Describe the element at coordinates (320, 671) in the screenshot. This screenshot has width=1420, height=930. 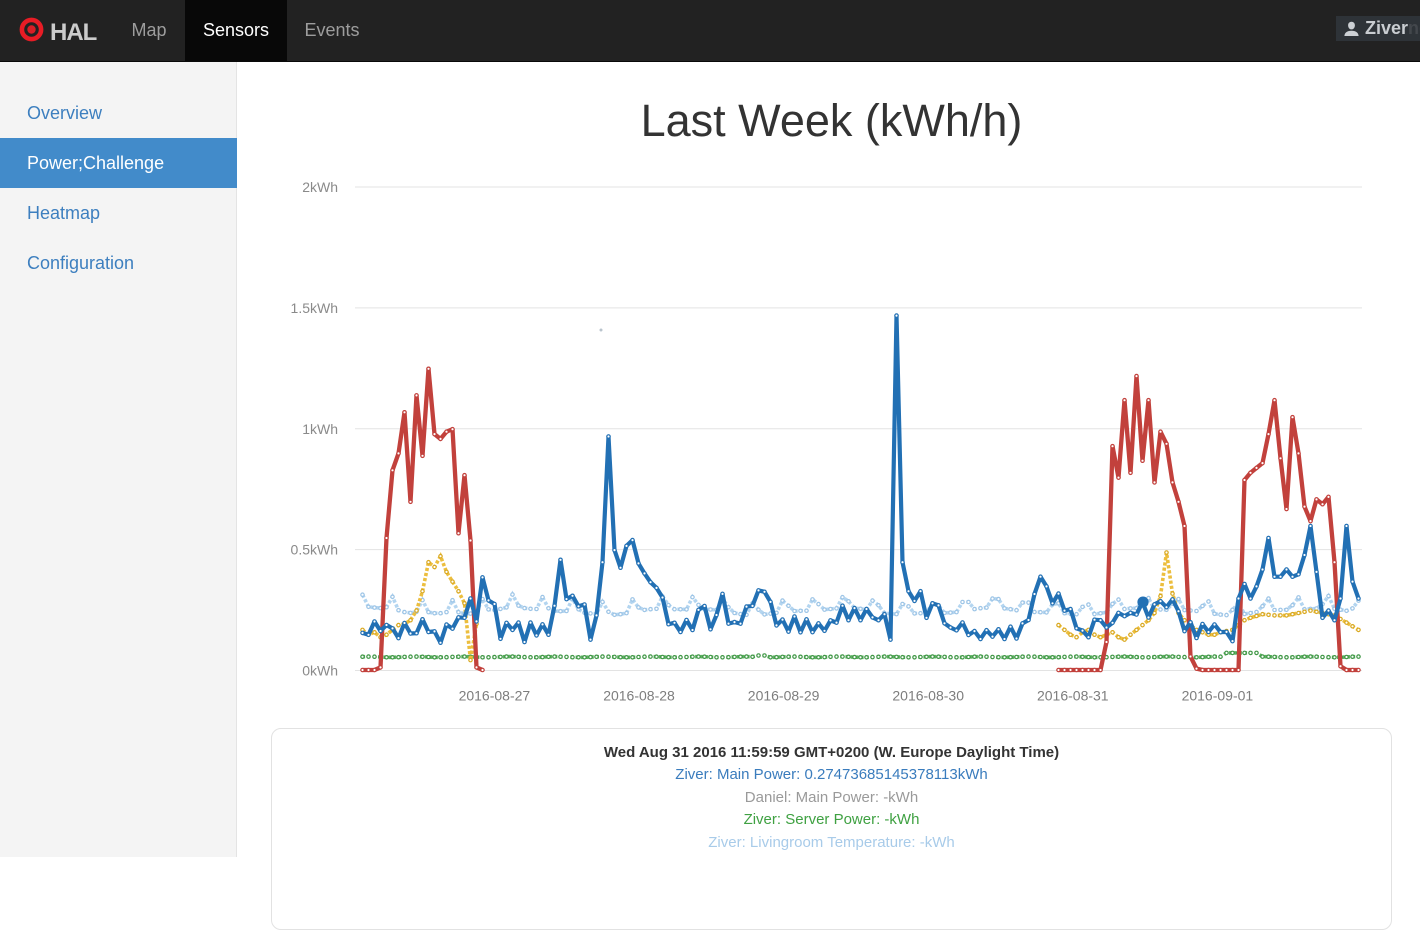
I see `svg-text: 0kWh` at that location.